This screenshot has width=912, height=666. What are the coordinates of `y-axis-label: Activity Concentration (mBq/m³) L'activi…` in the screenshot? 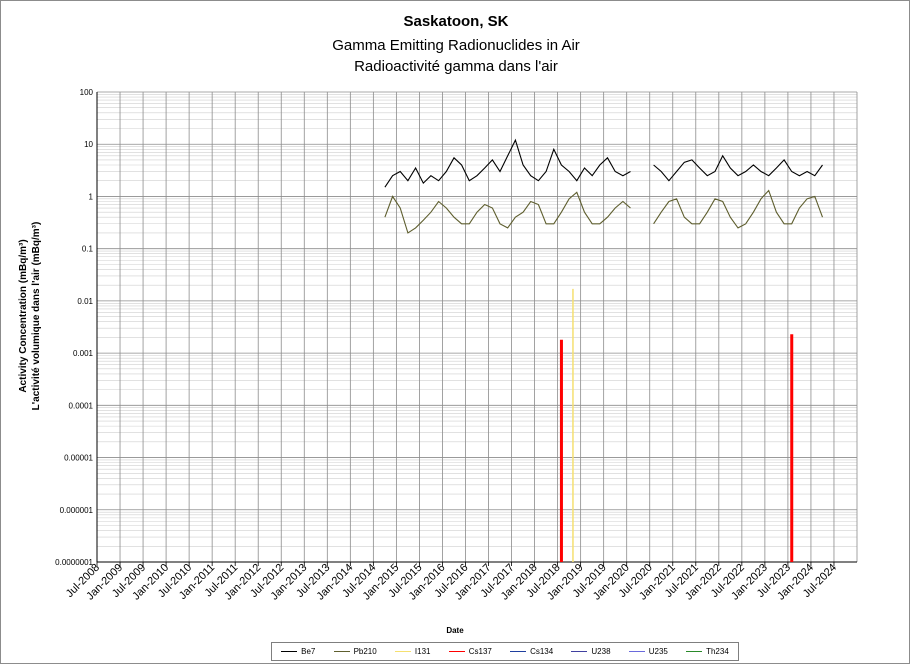 It's located at (30, 316).